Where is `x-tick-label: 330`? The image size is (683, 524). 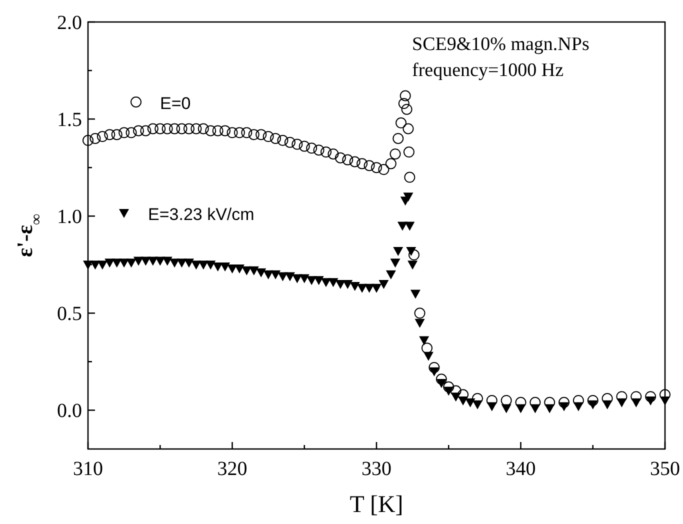 x-tick-label: 330 is located at coordinates (377, 469).